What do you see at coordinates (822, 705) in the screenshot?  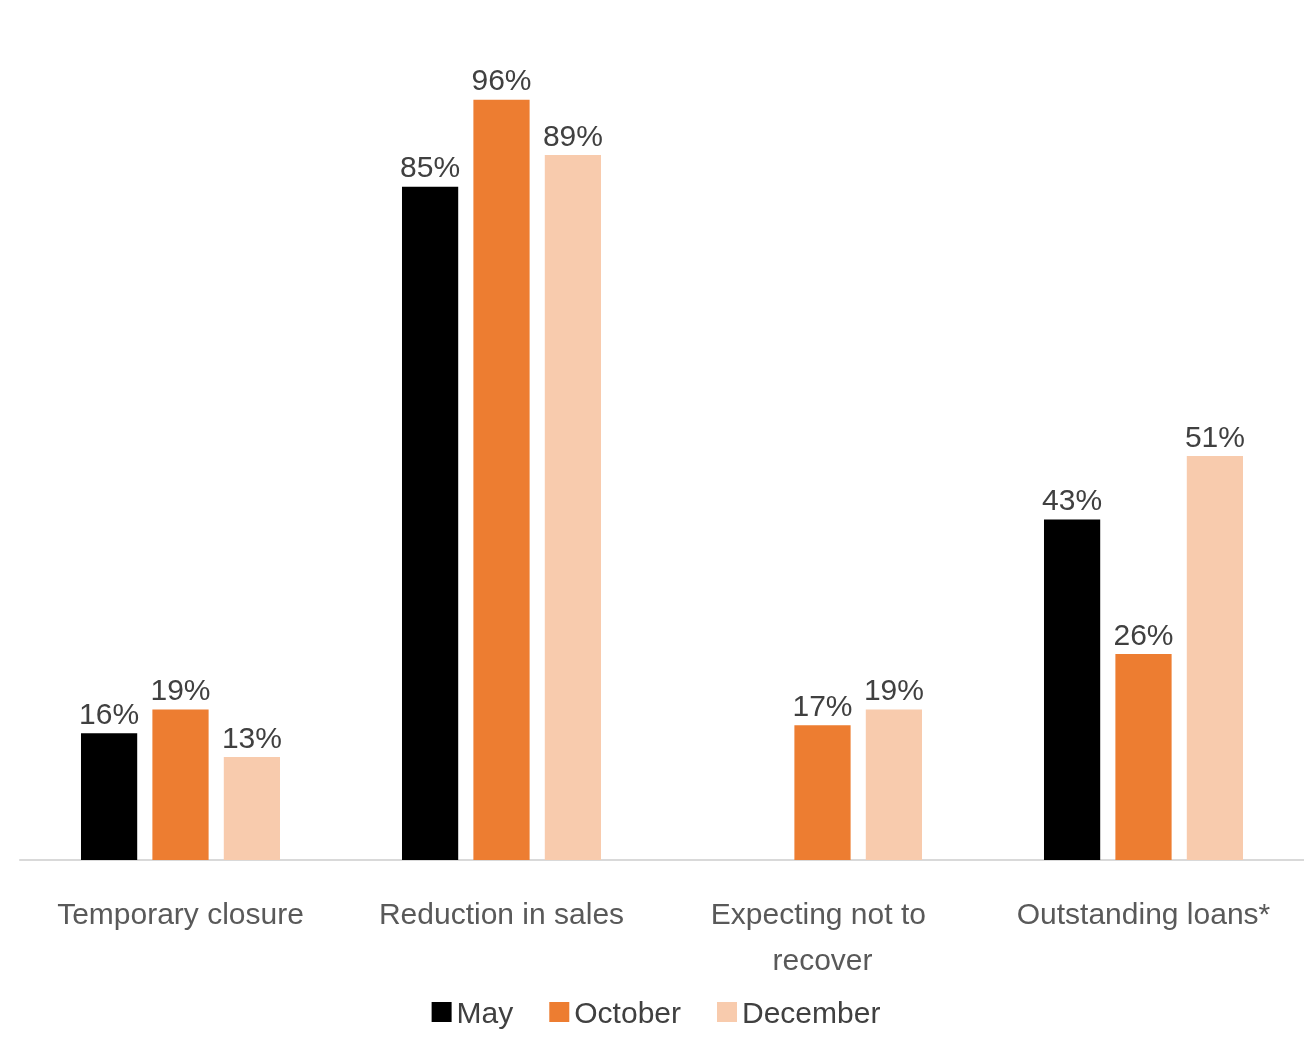 I see `data-label: 17%` at bounding box center [822, 705].